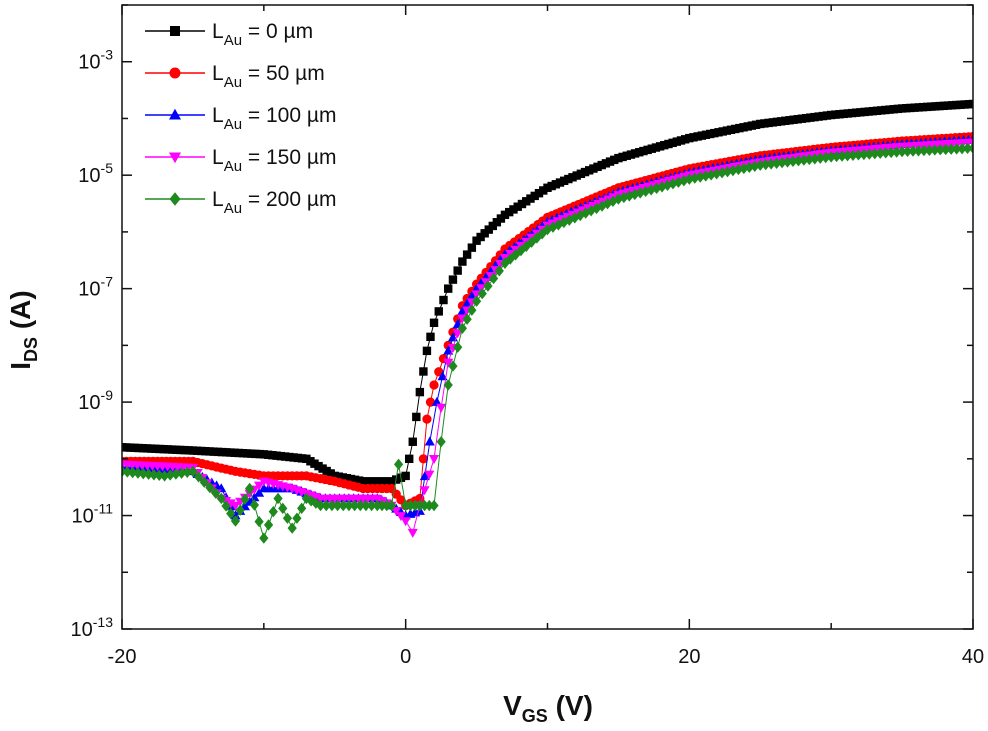  Describe the element at coordinates (20, 313) in the screenshot. I see `y-axis-title-unit: (A)` at that location.